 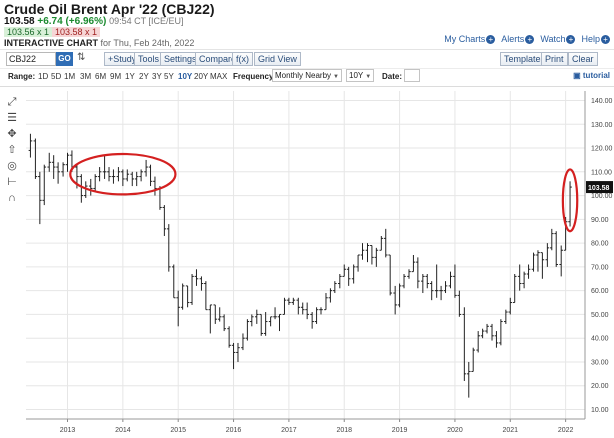 What do you see at coordinates (600, 339) in the screenshot?
I see `y-tick-label: 40.00` at bounding box center [600, 339].